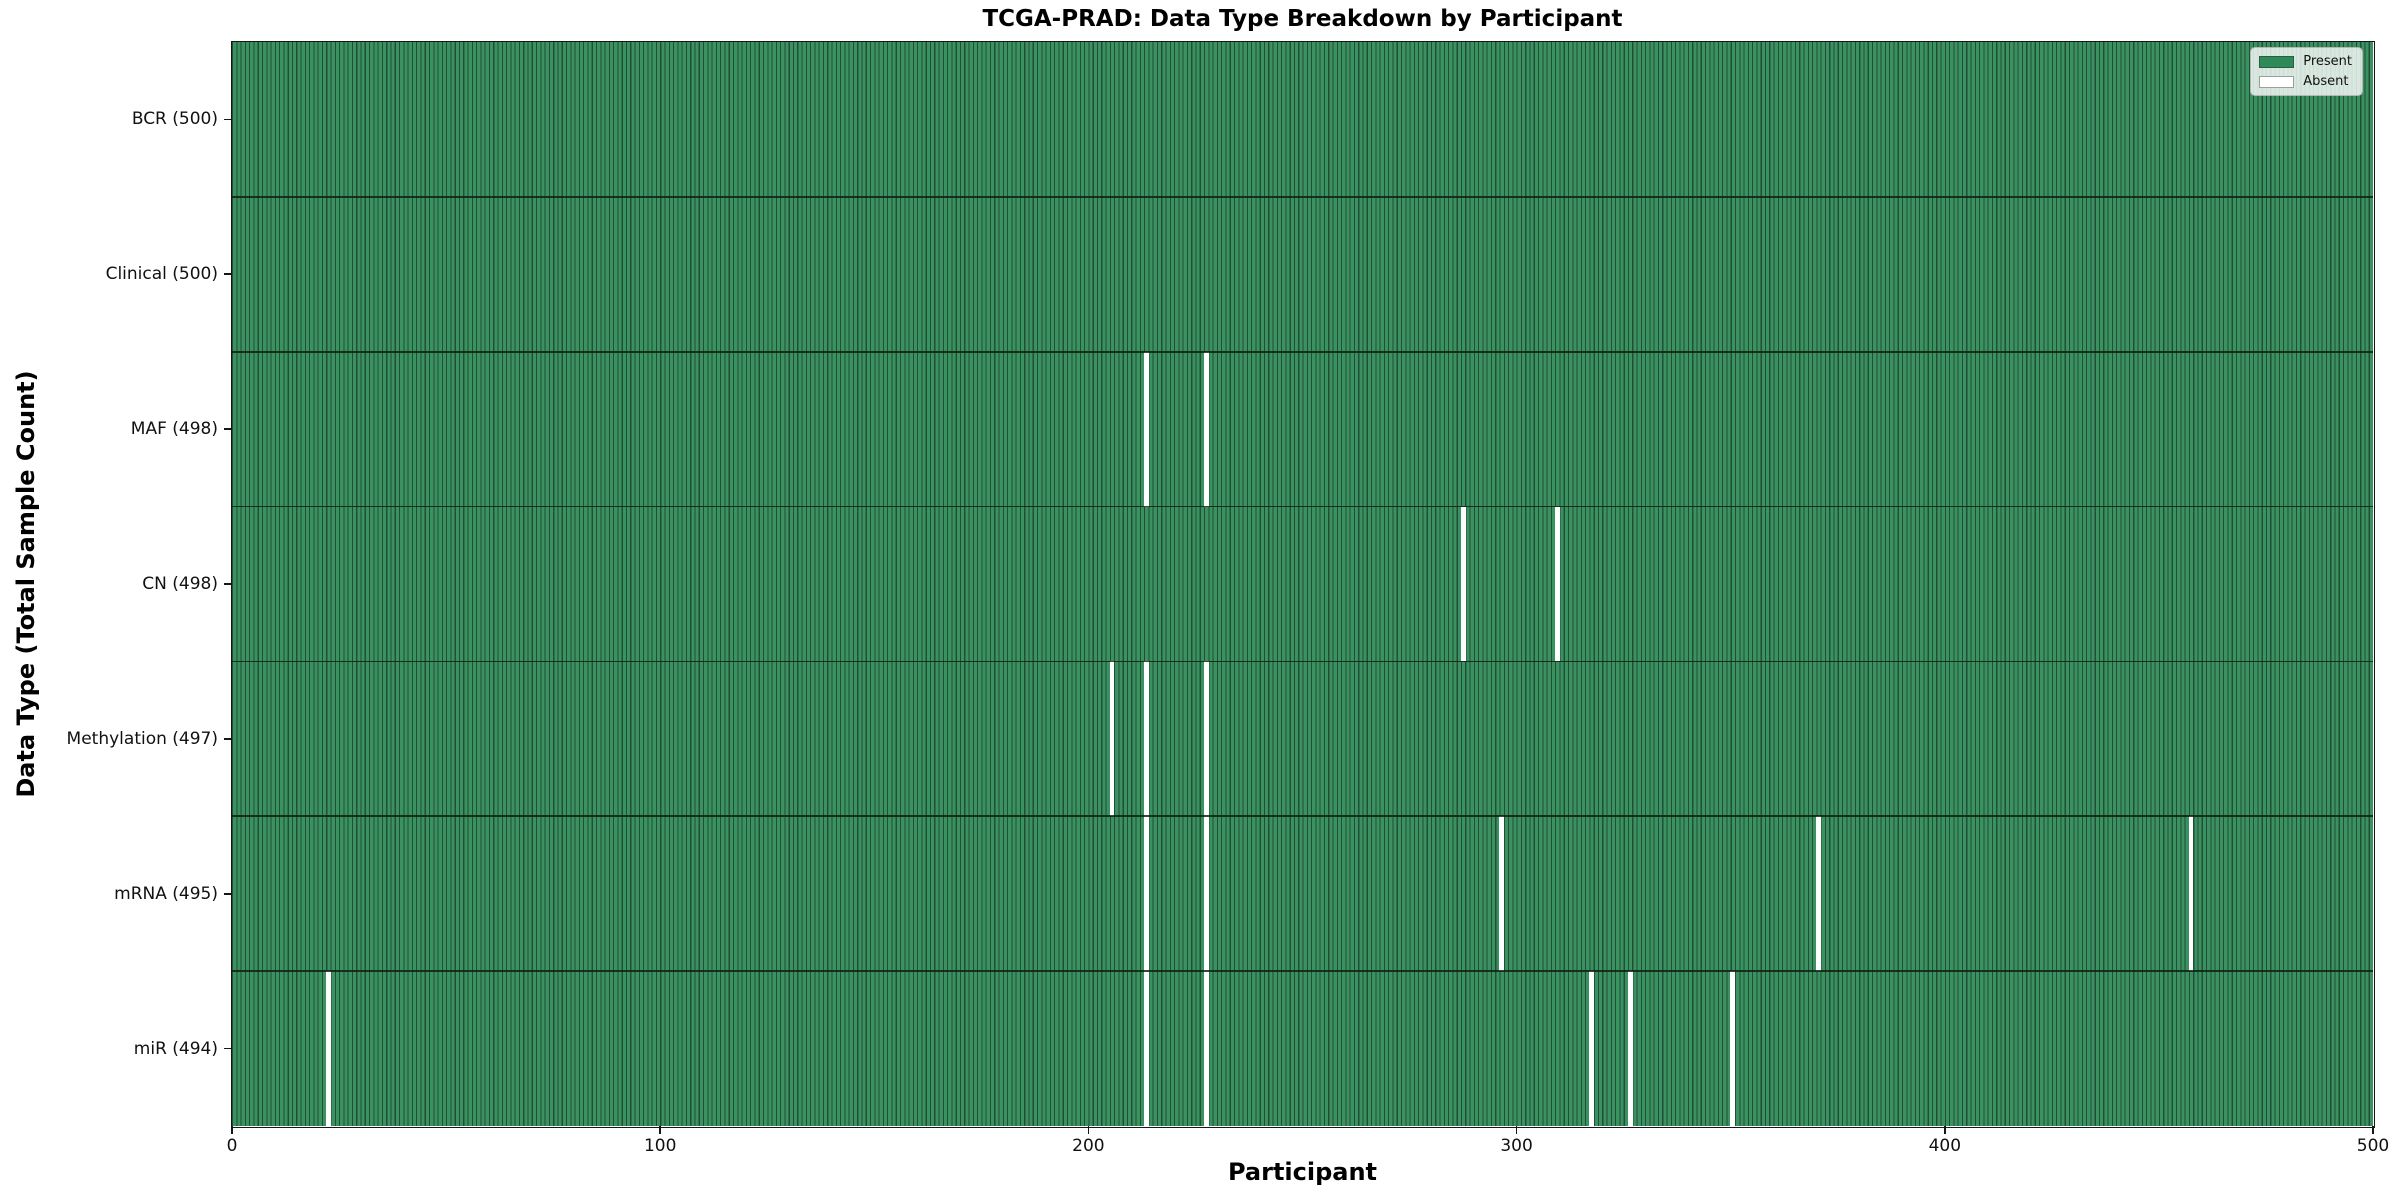 The image size is (2400, 1200). Describe the element at coordinates (1302, 119) in the screenshot. I see `row-bcr` at that location.